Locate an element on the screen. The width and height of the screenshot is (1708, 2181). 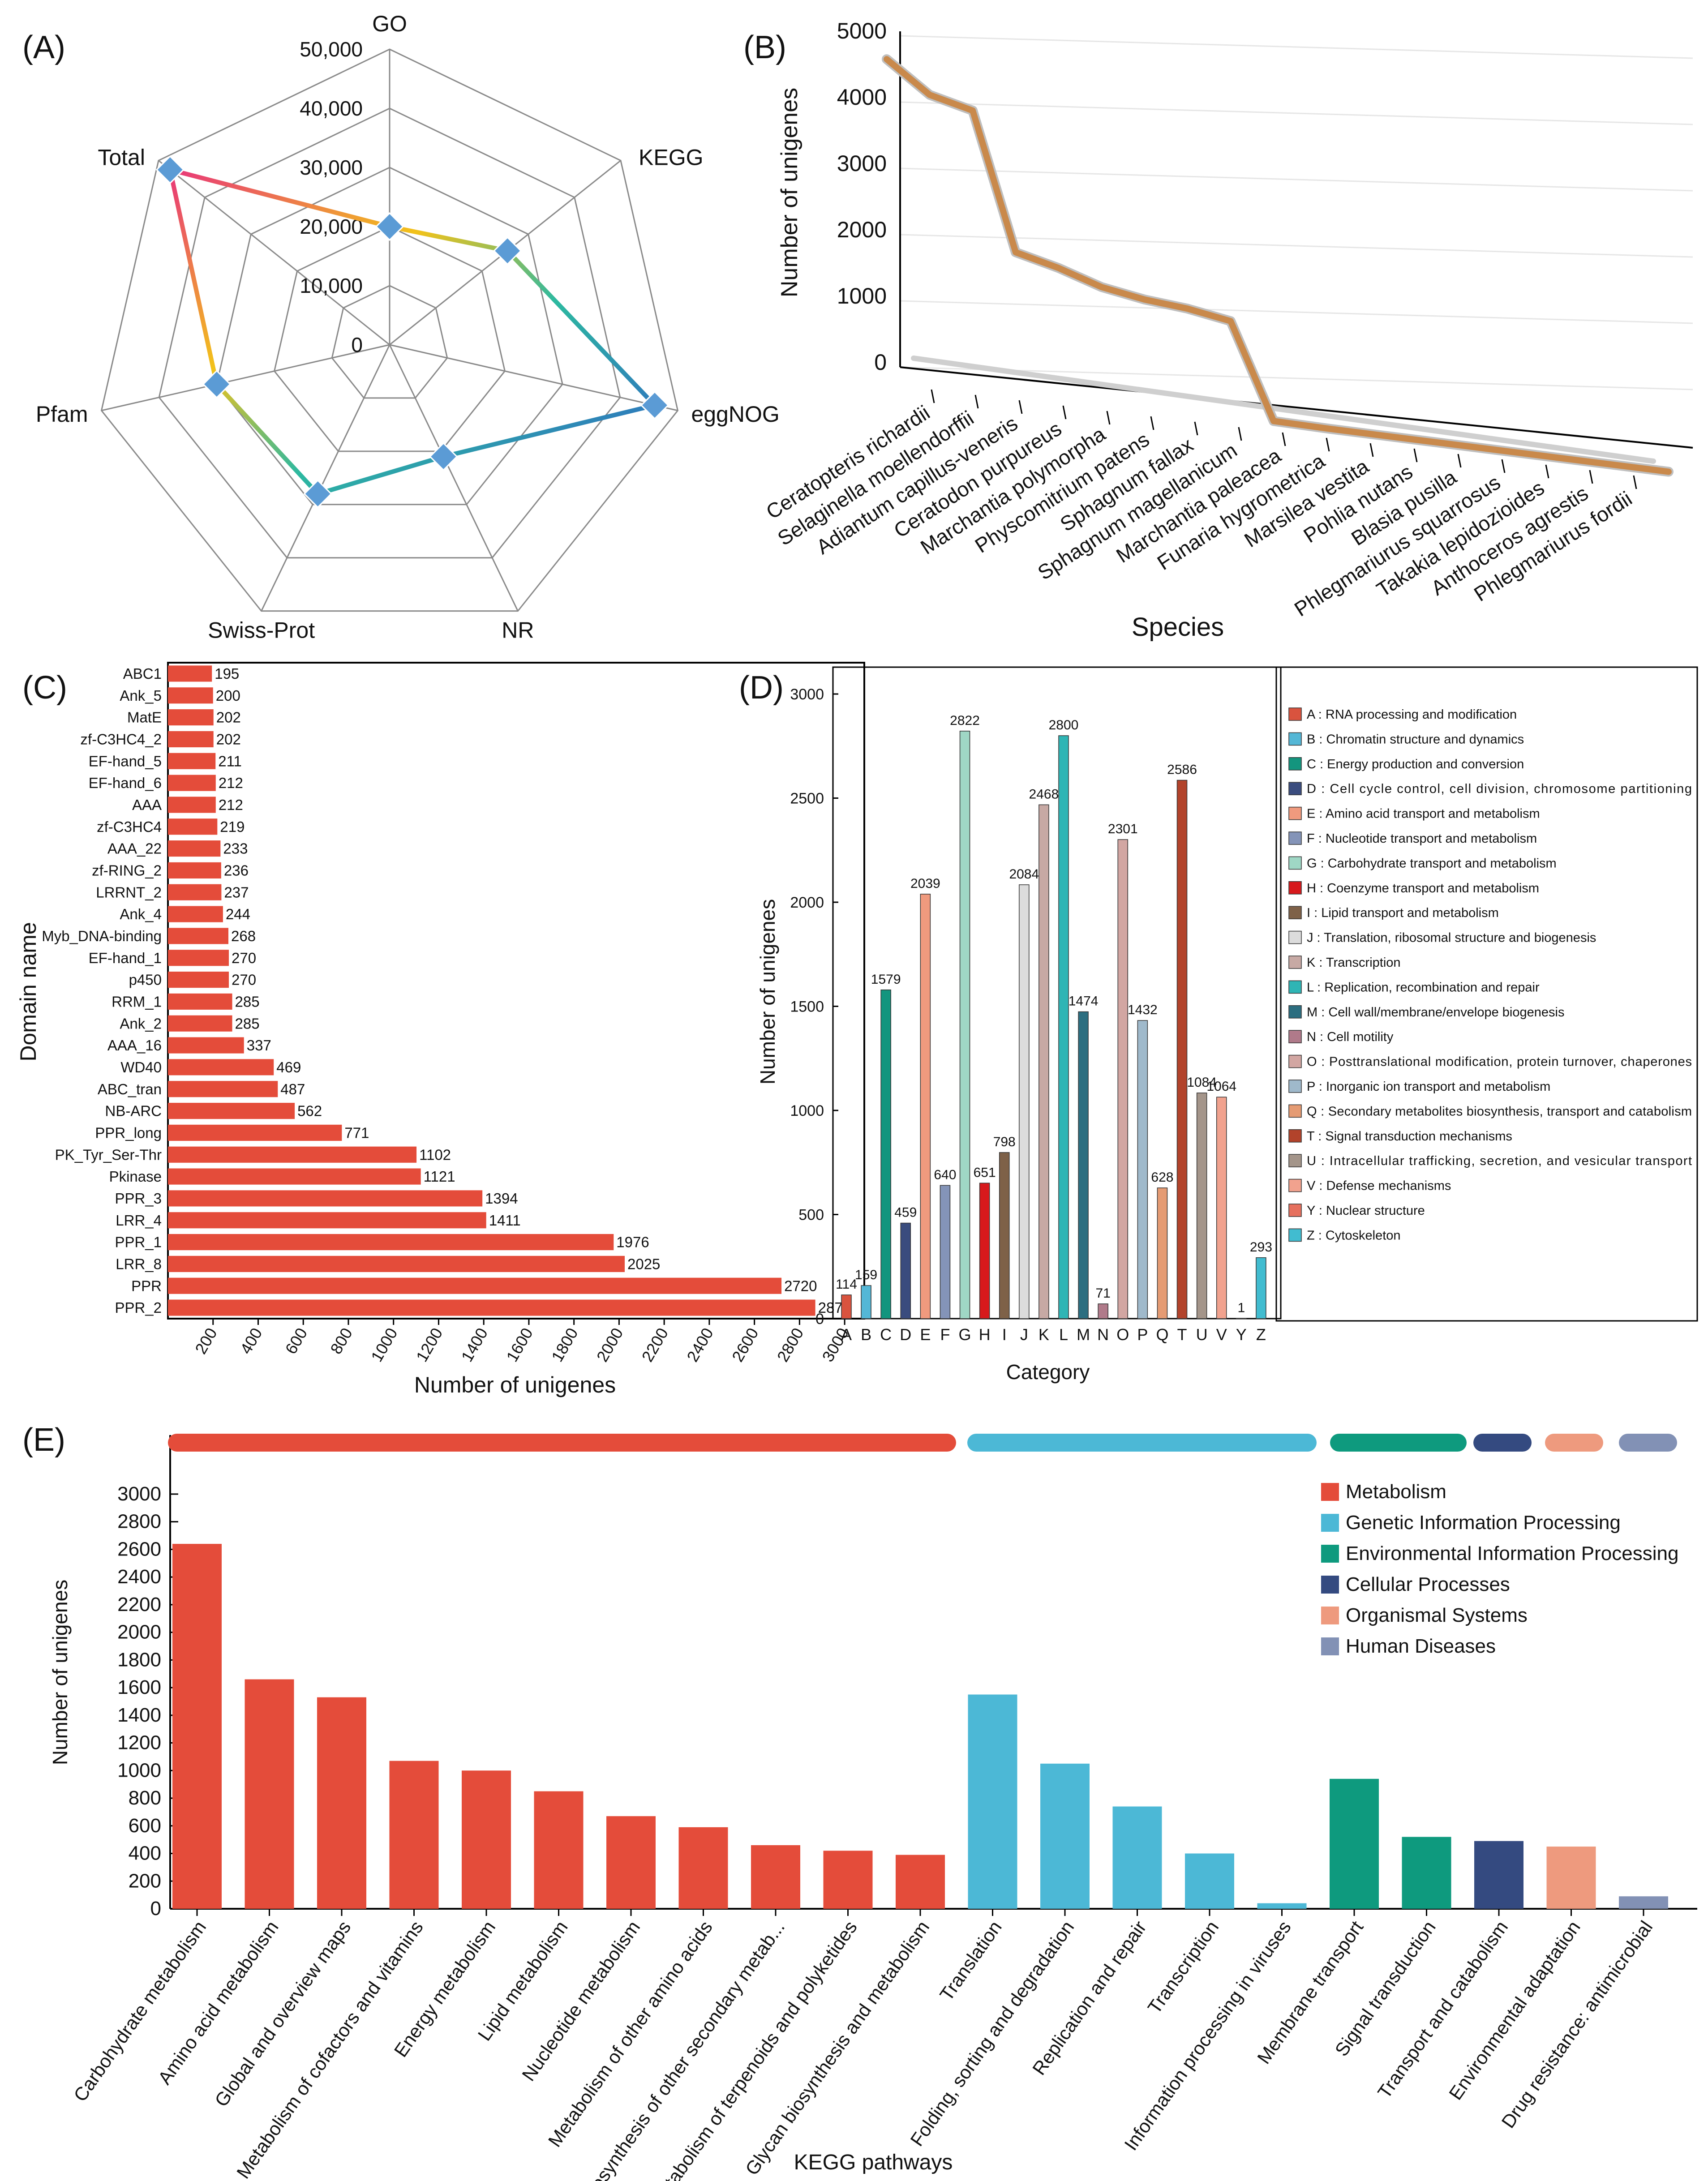
vbar-category-label: Z is located at coordinates (1261, 1334).